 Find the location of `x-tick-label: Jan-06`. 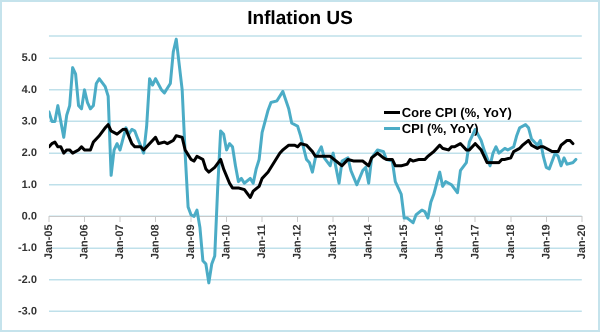

x-tick-label: Jan-06 is located at coordinates (84, 242).